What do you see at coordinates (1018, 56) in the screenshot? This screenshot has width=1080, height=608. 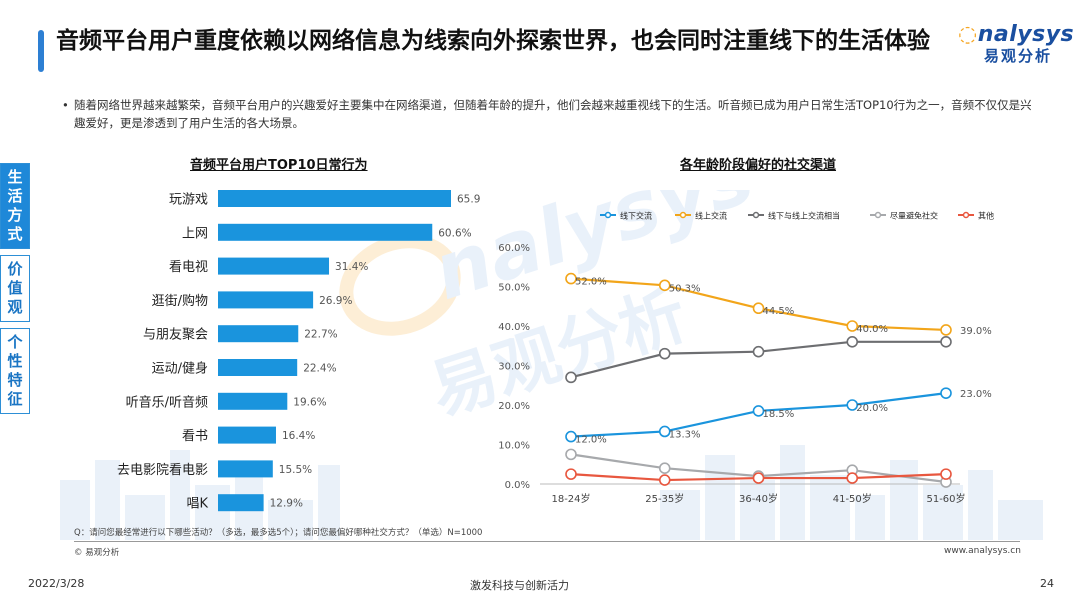 I see `logo-chinese: 易观分析` at bounding box center [1018, 56].